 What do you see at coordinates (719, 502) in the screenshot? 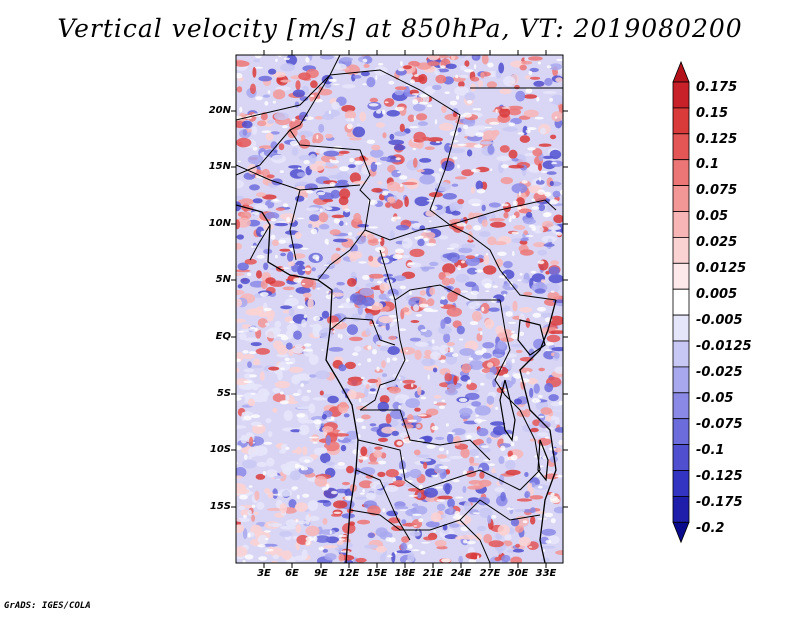
I see `colorbar-label: -0.175` at bounding box center [719, 502].